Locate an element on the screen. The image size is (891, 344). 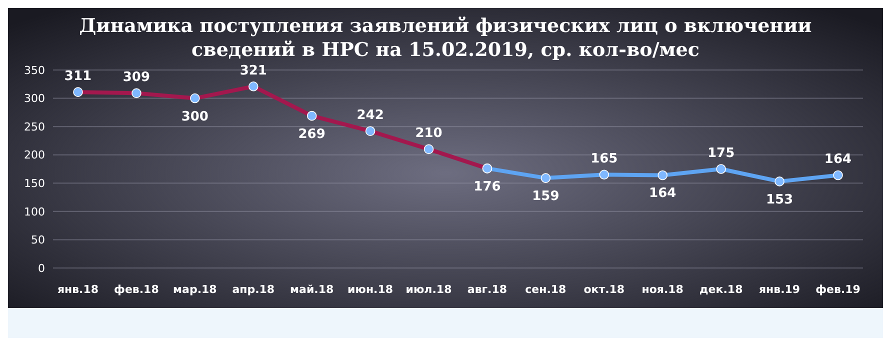
x-tick-label: июн.18 is located at coordinates (371, 289).